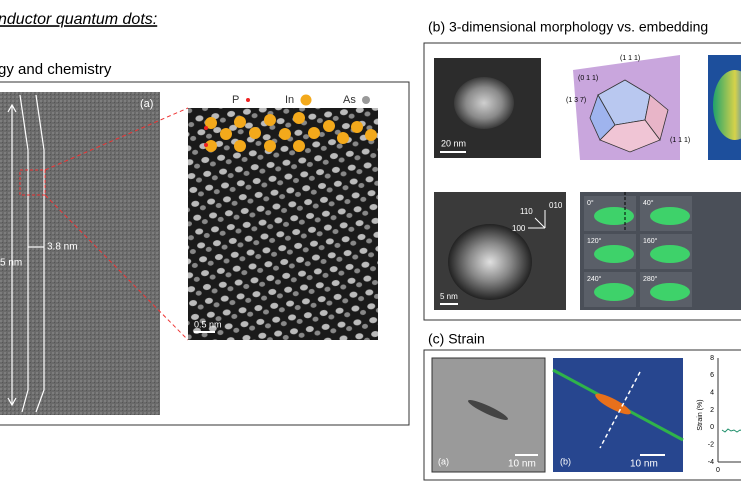  Describe the element at coordinates (208, 324) in the screenshot. I see `scale-label: 0.5 nm` at that location.